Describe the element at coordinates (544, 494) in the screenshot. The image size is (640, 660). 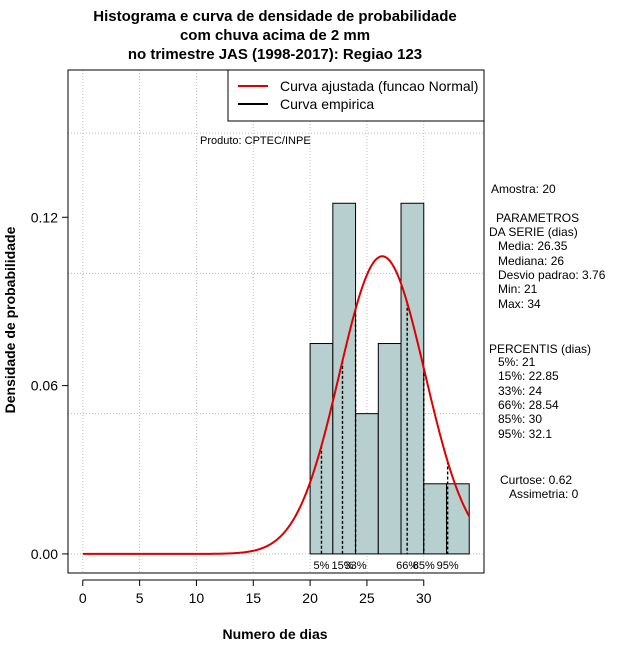
I see `stat-assimetria: Assimetria: 0` at that location.